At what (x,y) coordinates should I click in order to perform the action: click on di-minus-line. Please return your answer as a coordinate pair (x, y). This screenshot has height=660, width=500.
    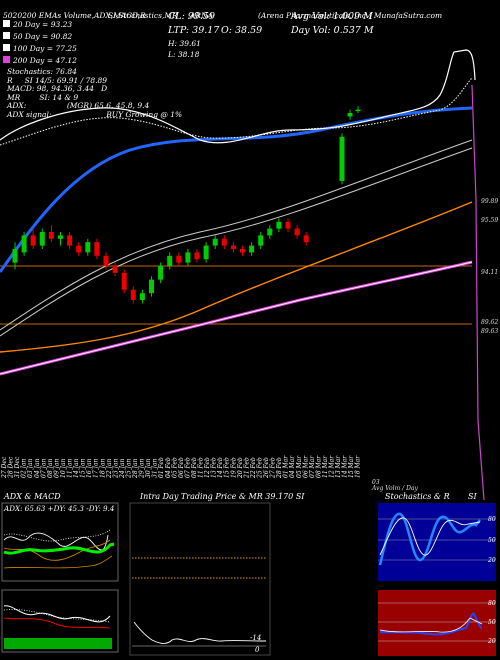
    Looking at the image, I should click on (59, 548).